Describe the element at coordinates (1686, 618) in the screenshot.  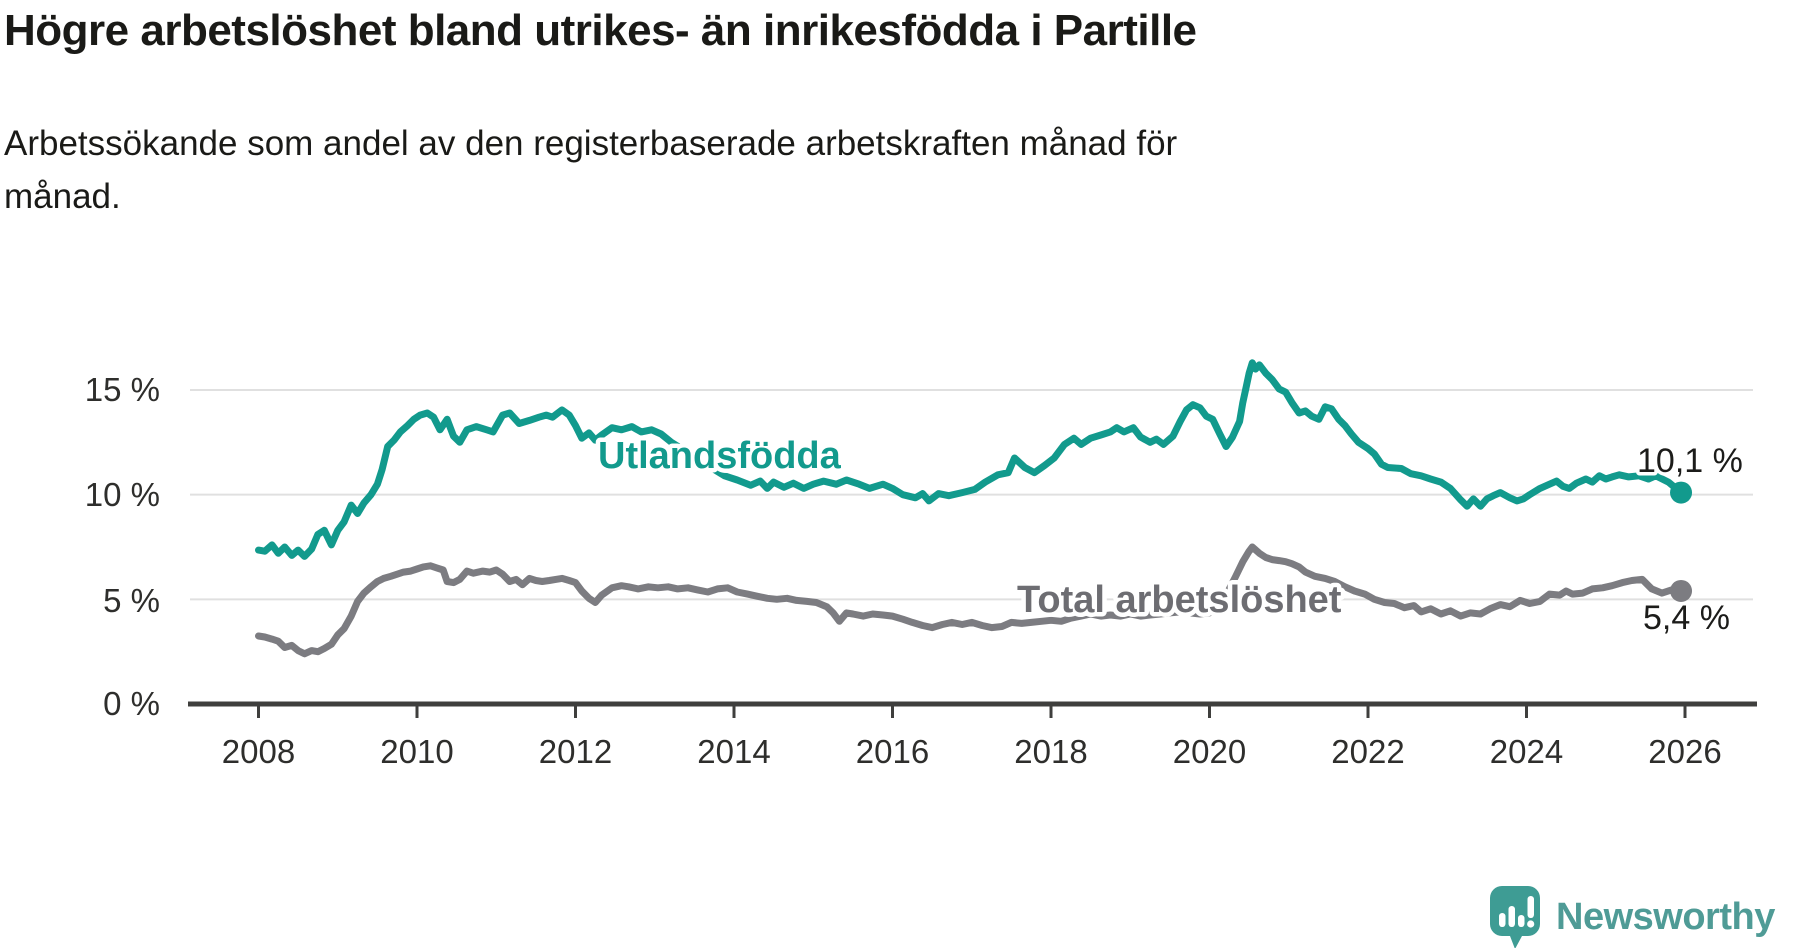
I see `end-value-label-total: 5,4 %` at that location.